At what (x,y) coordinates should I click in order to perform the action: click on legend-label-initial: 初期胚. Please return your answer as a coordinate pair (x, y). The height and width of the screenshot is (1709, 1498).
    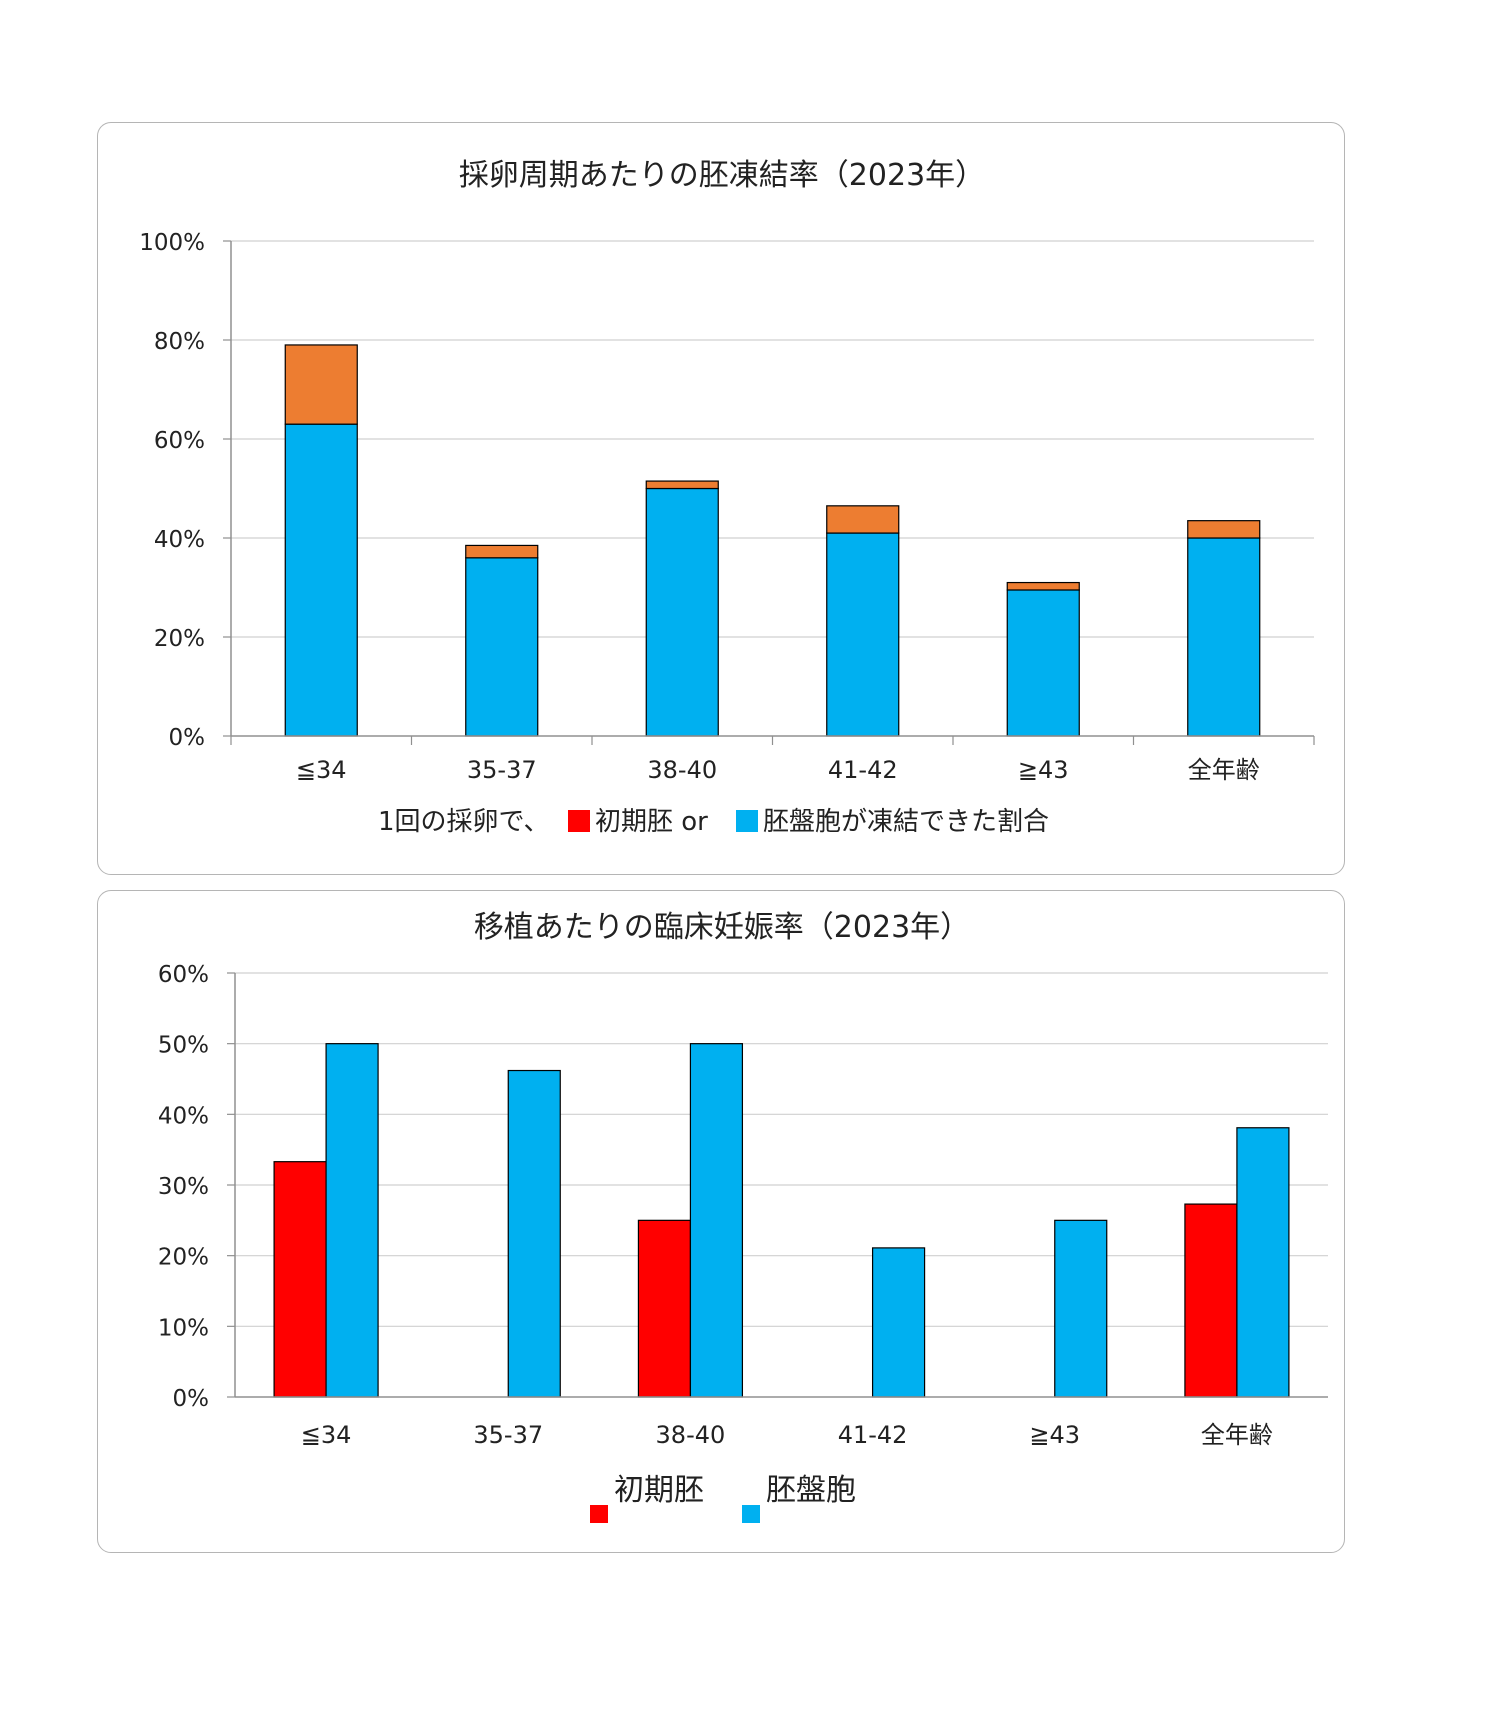
    Looking at the image, I should click on (659, 1490).